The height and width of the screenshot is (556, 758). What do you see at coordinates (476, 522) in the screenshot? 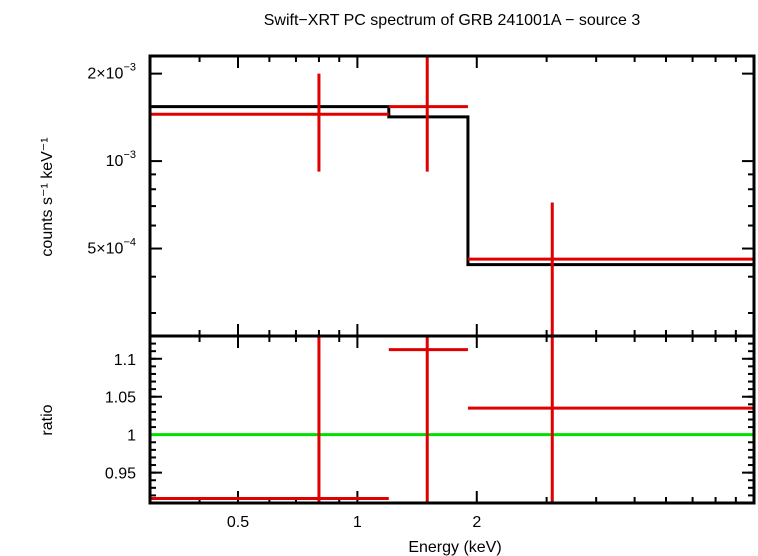
I see `x-tick-label: 2` at bounding box center [476, 522].